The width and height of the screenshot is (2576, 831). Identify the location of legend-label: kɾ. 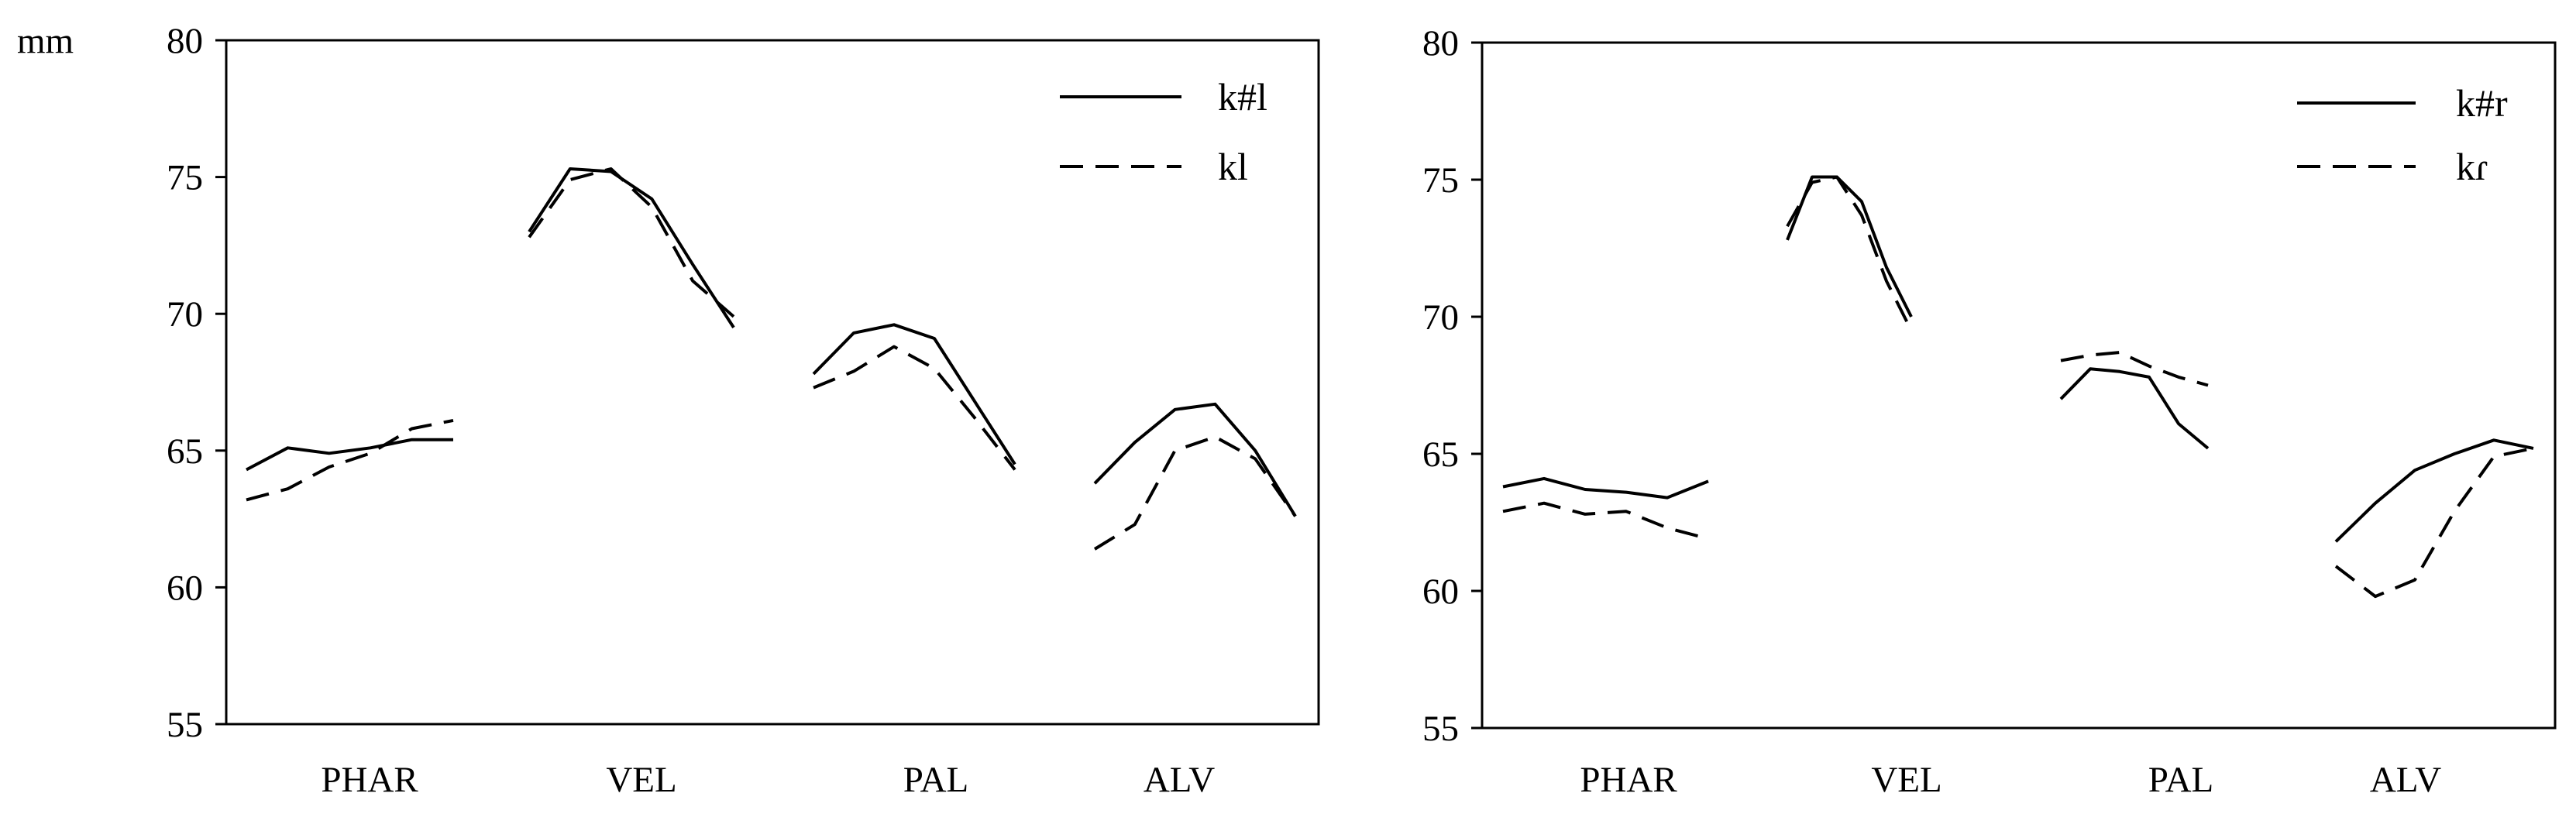
(2472, 166).